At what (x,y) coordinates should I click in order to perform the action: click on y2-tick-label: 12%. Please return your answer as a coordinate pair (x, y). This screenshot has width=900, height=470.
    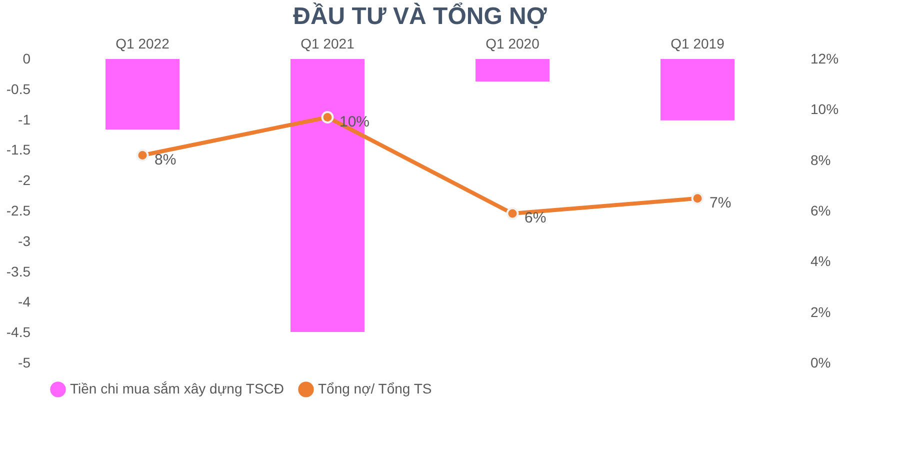
    Looking at the image, I should click on (824, 58).